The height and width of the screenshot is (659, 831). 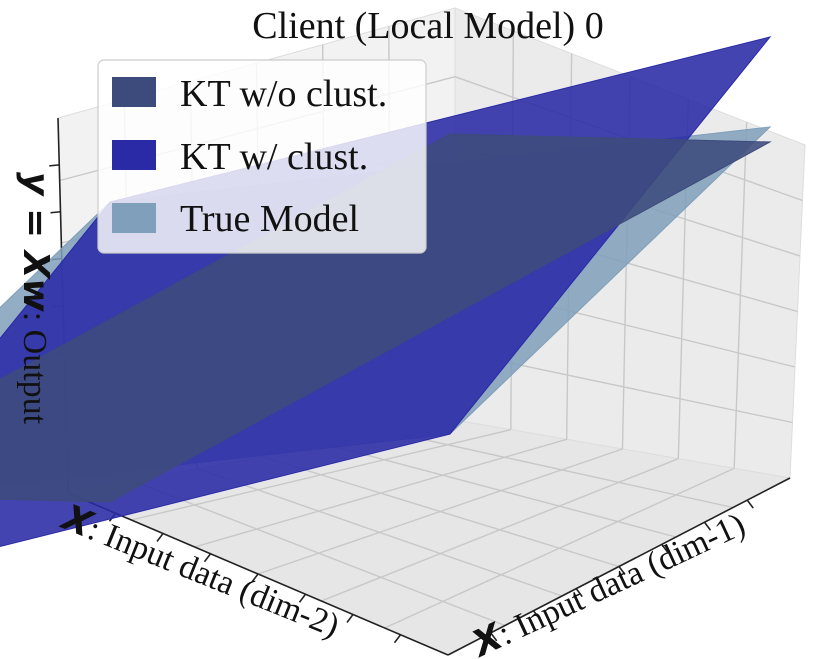 What do you see at coordinates (283, 94) in the screenshot?
I see `legend-label-0: KT w/o clust.` at bounding box center [283, 94].